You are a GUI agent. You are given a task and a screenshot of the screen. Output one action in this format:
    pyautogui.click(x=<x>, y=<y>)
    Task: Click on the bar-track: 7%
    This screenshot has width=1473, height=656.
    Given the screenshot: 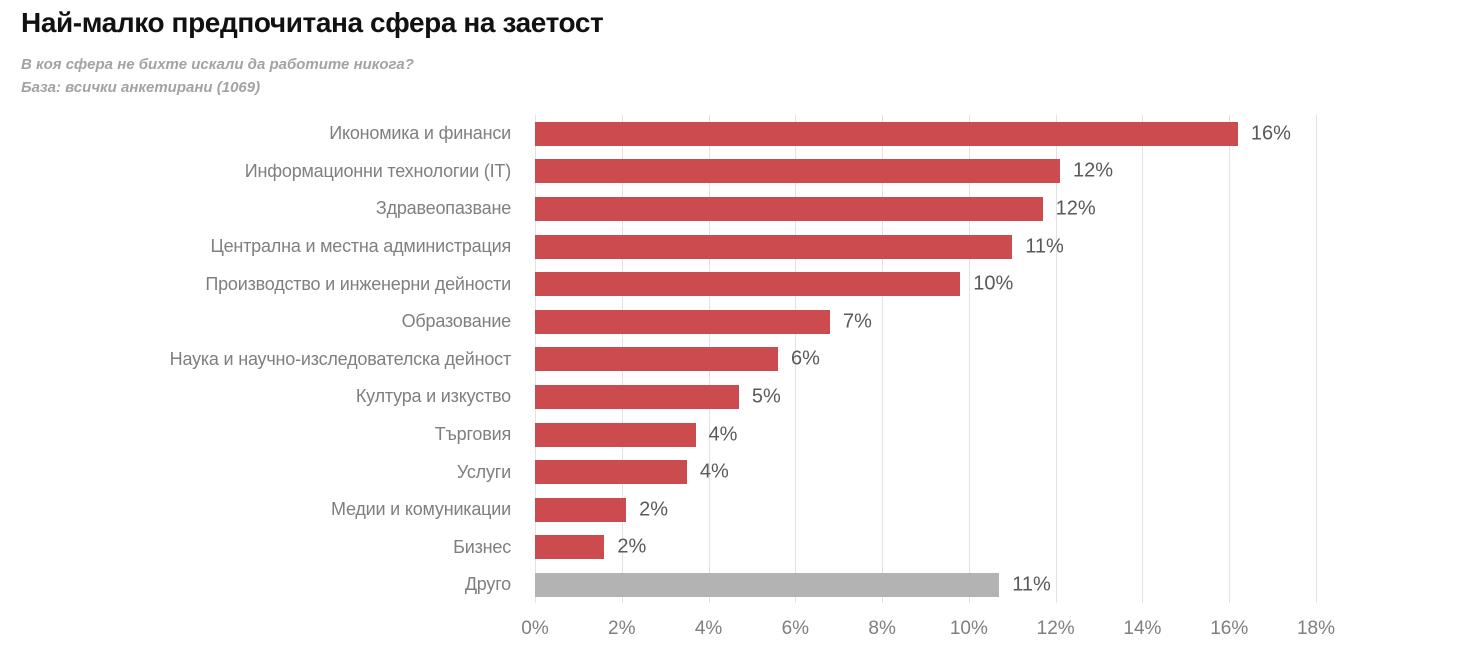 What is the action you would take?
    pyautogui.click(x=1004, y=321)
    